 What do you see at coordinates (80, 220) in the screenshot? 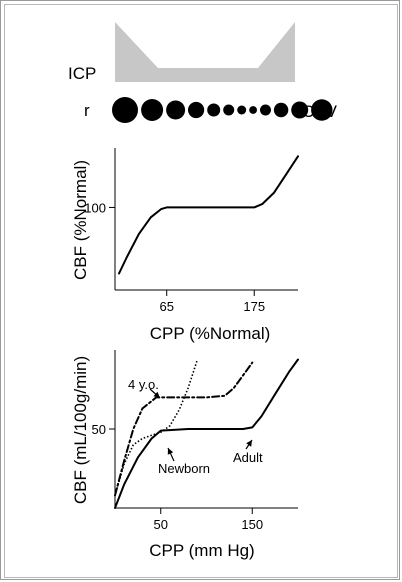
I see `chart1-ylabel: CBF (%Normal)` at bounding box center [80, 220].